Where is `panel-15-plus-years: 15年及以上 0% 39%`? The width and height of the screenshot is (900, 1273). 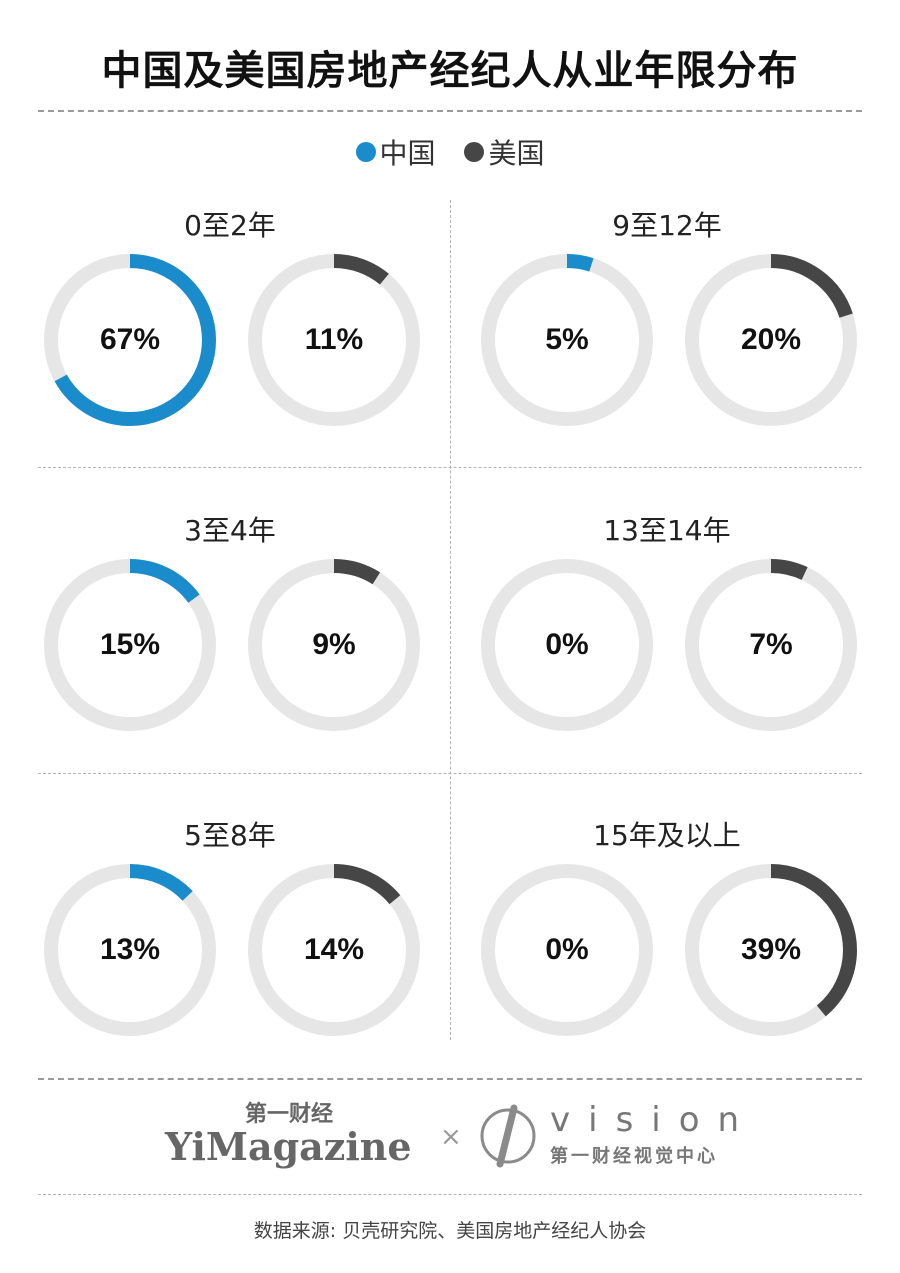
panel-15-plus-years: 15年及以上 0% 39% is located at coordinates (667, 964).